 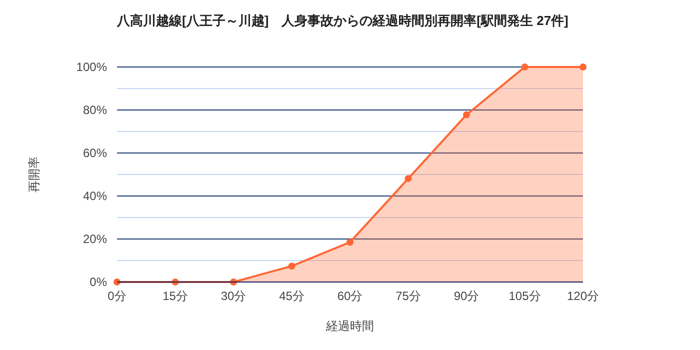 I want to click on x-tick-label: 90分, so click(x=467, y=296).